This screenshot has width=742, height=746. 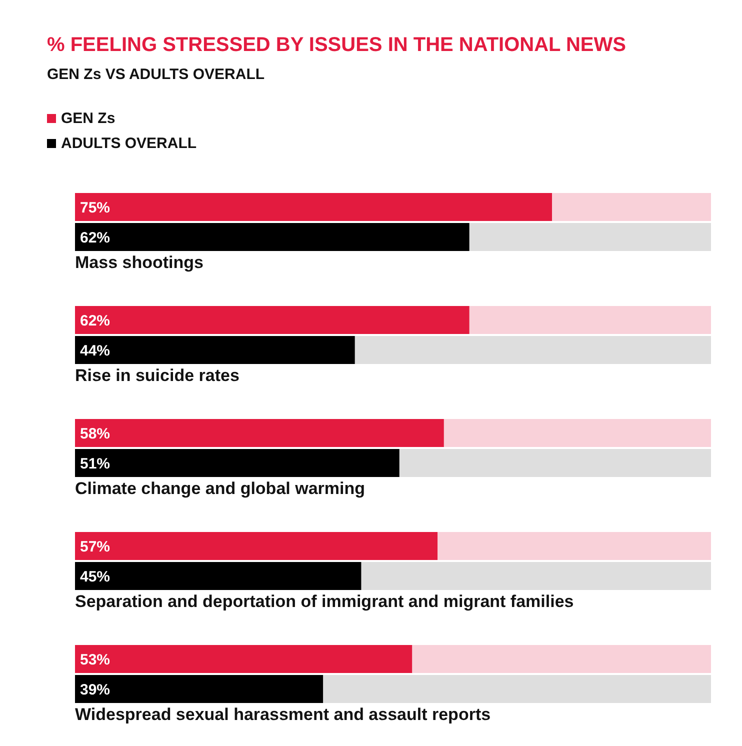 What do you see at coordinates (157, 375) in the screenshot?
I see `y-tick-label: Rise in suicide rates` at bounding box center [157, 375].